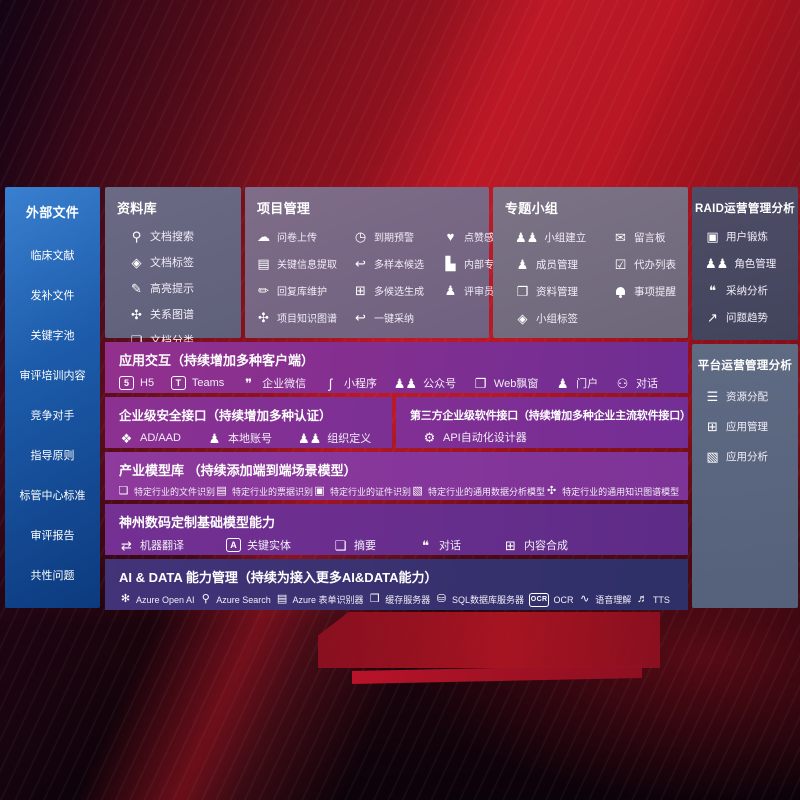  What do you see at coordinates (371, 492) in the screenshot?
I see `item-label: 特定行业的证件识别` at bounding box center [371, 492].